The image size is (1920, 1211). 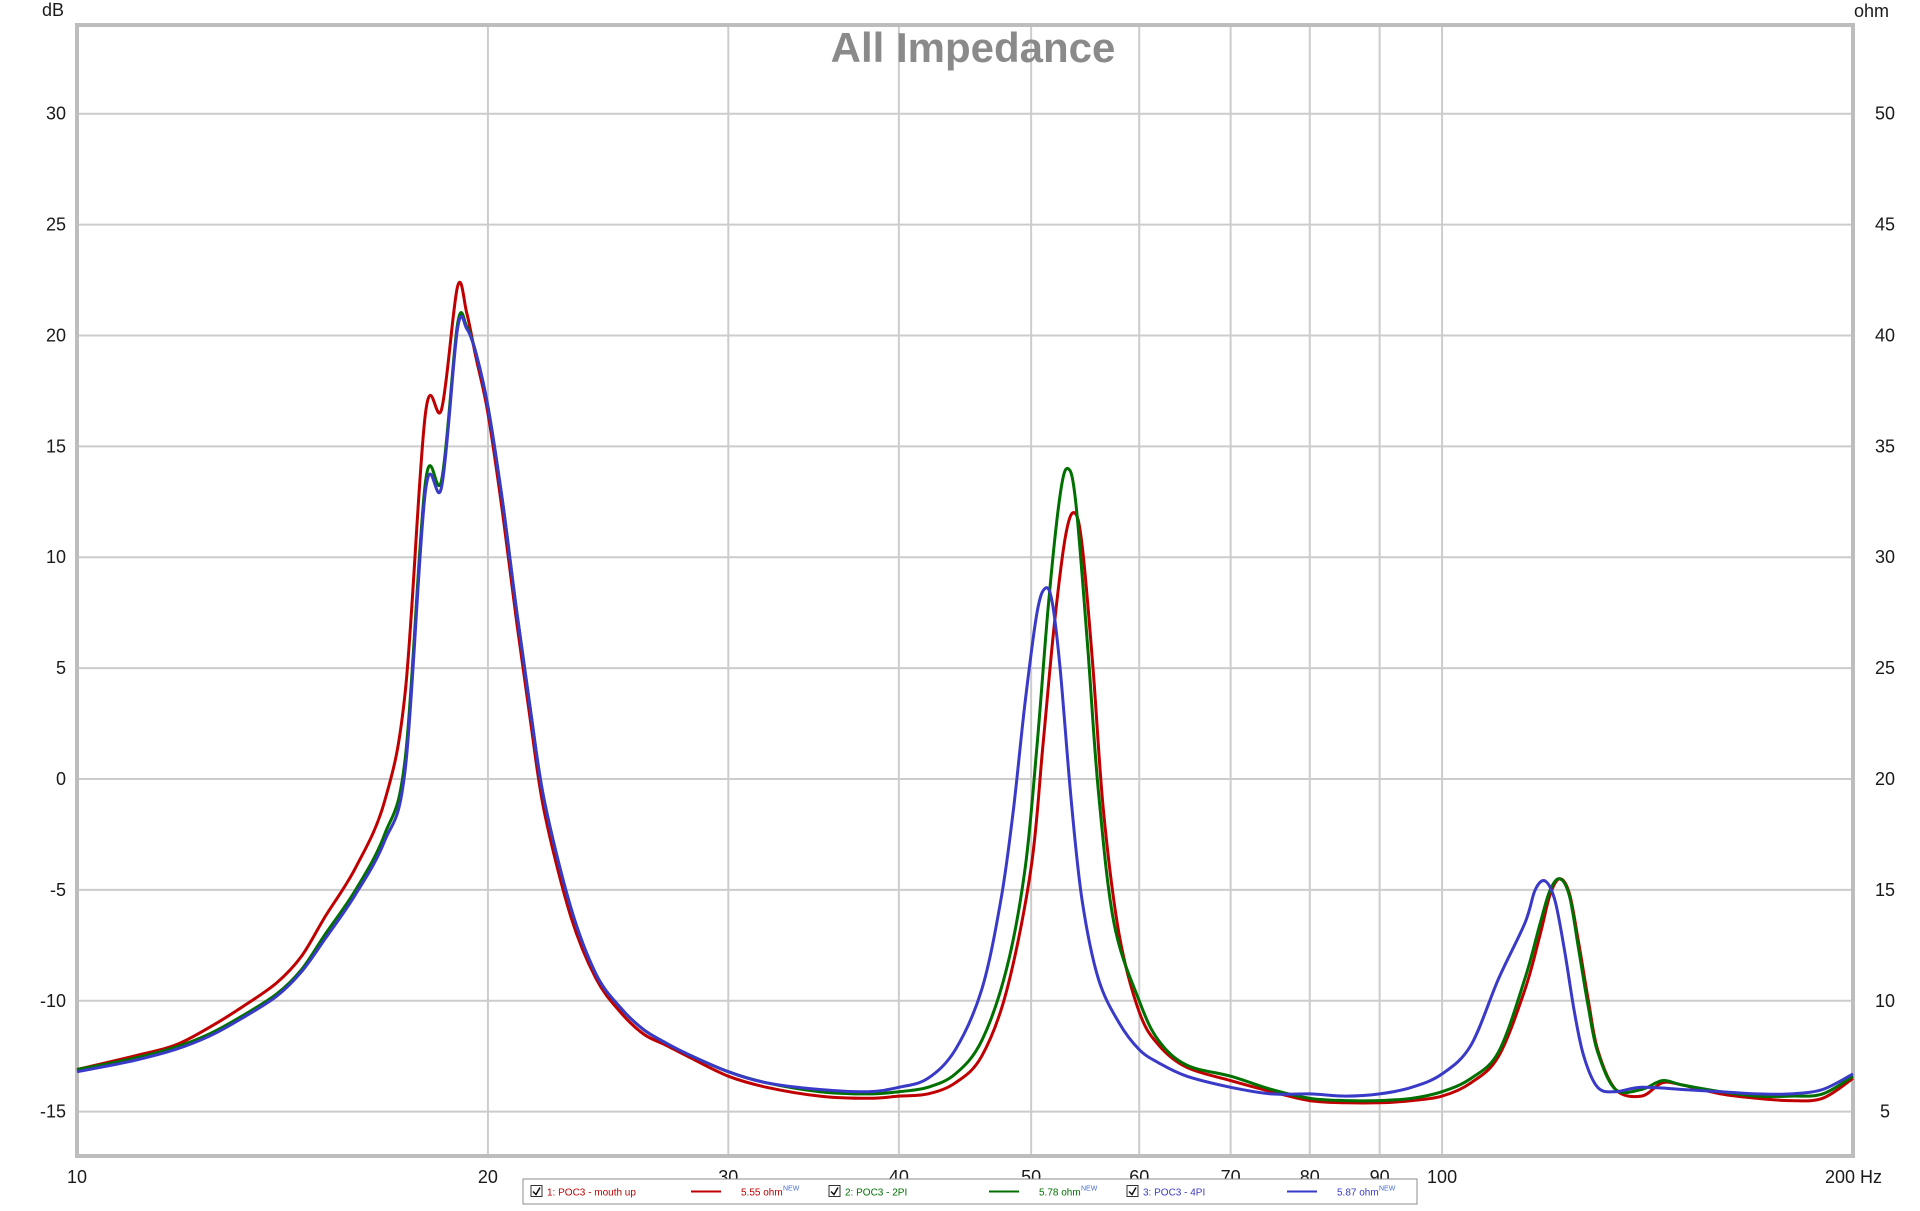 What do you see at coordinates (56, 446) in the screenshot?
I see `y-left-tick-label: 15` at bounding box center [56, 446].